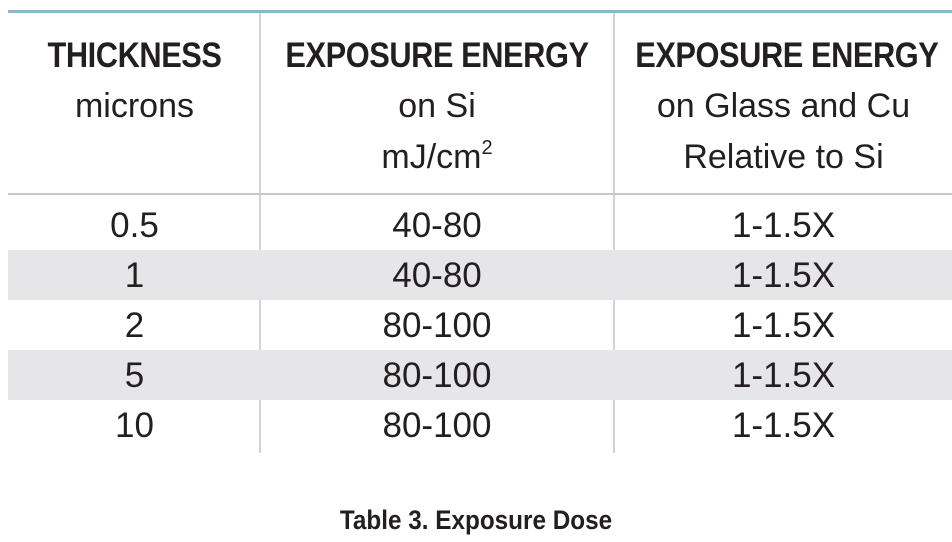 The image size is (952, 542). Describe the element at coordinates (134, 55) in the screenshot. I see `header-title: THICKNESS` at that location.